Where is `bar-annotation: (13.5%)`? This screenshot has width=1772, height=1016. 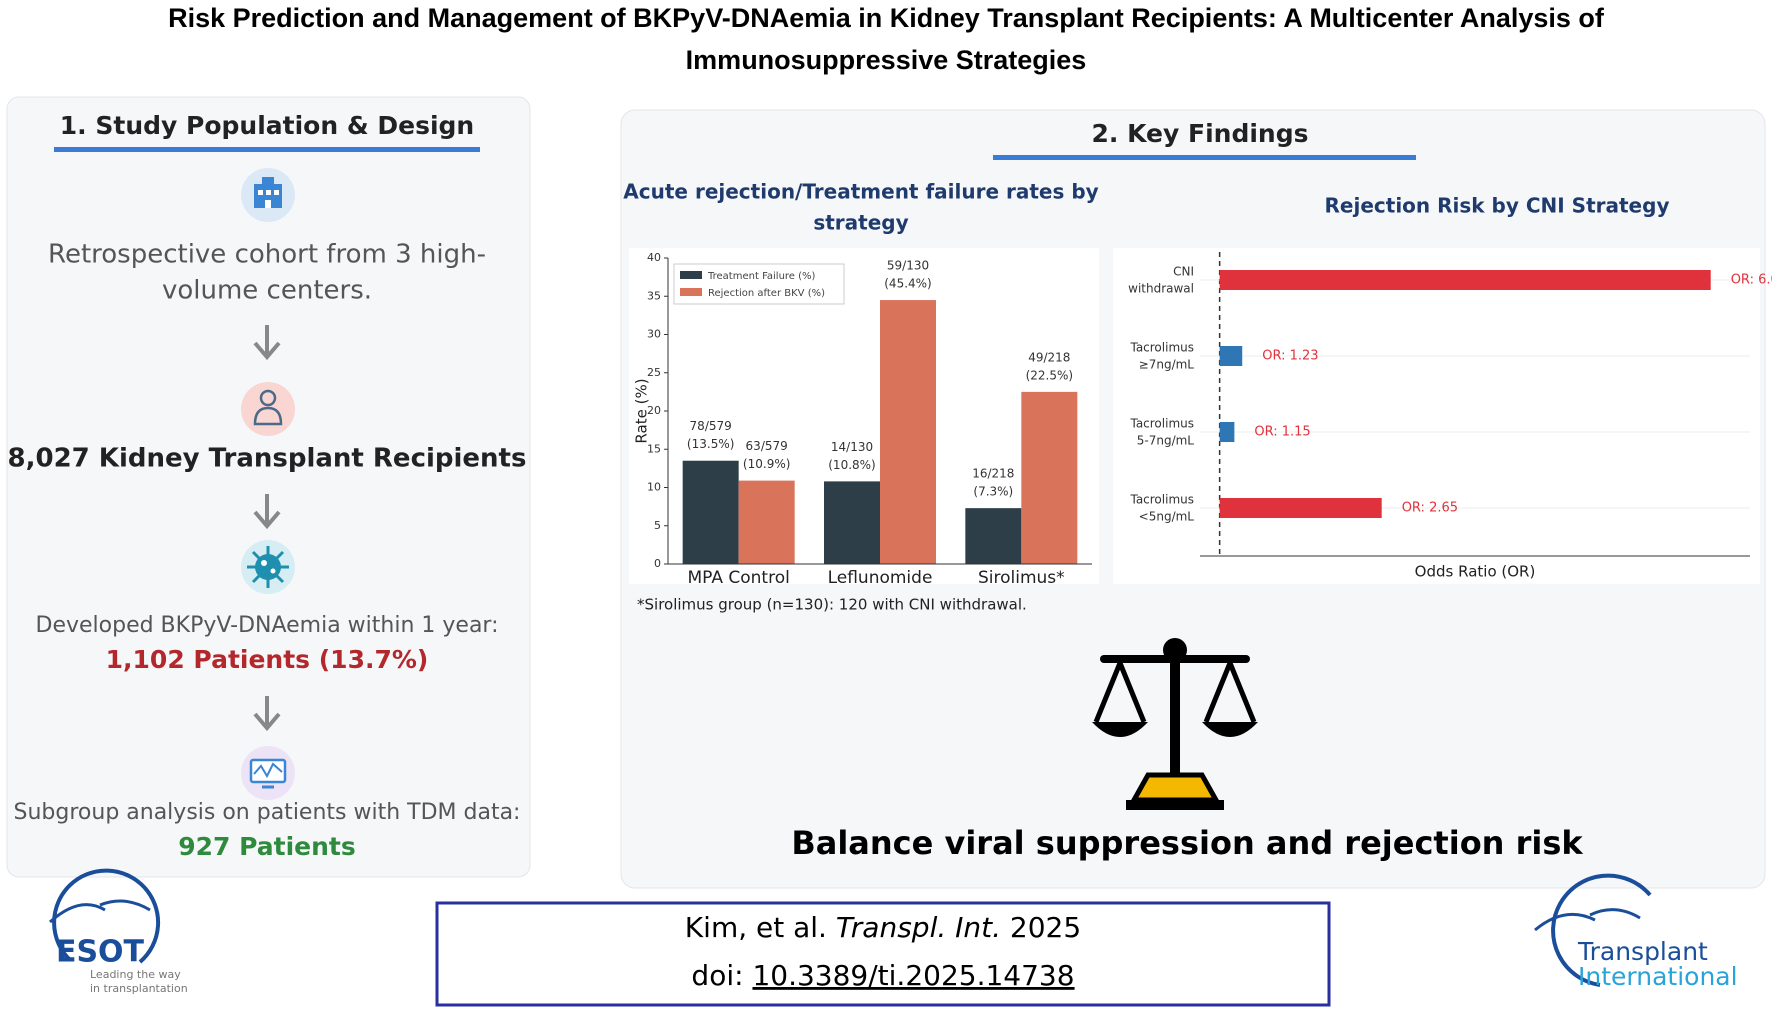 bar-annotation: (13.5%) is located at coordinates (710, 444).